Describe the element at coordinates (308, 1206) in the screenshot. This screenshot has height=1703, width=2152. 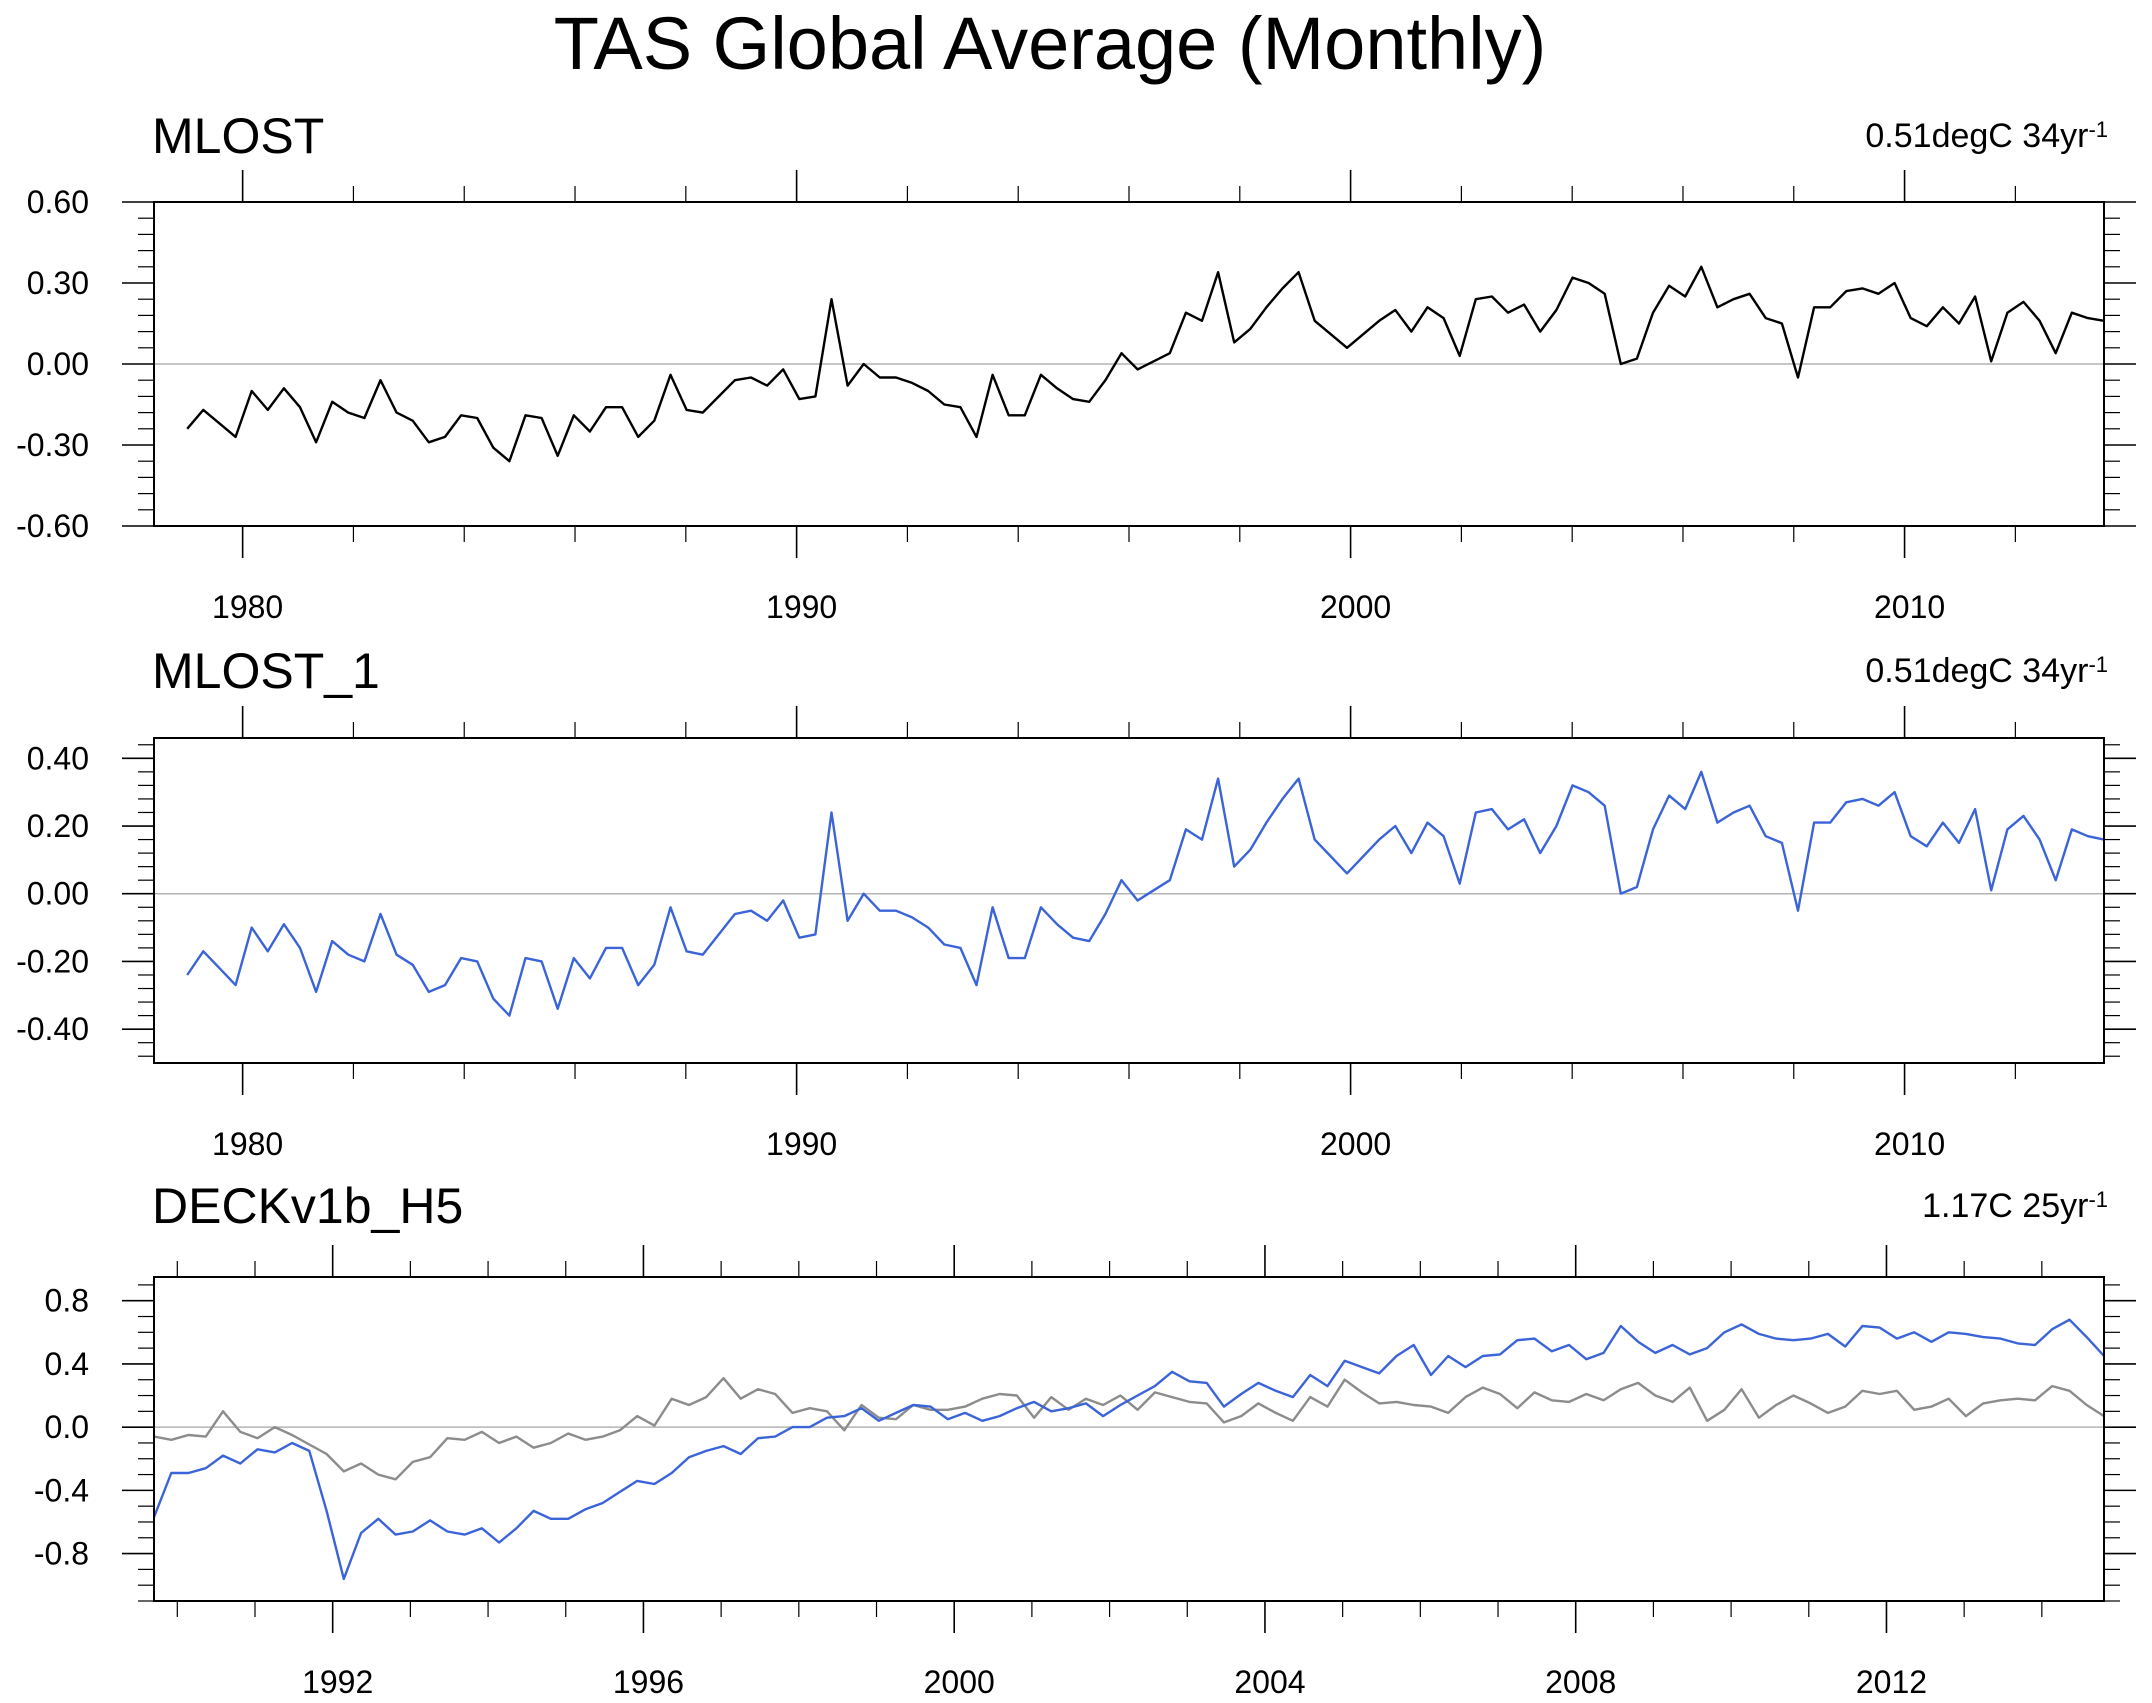
I see `panel-3-title: DECKv1b_H5` at that location.